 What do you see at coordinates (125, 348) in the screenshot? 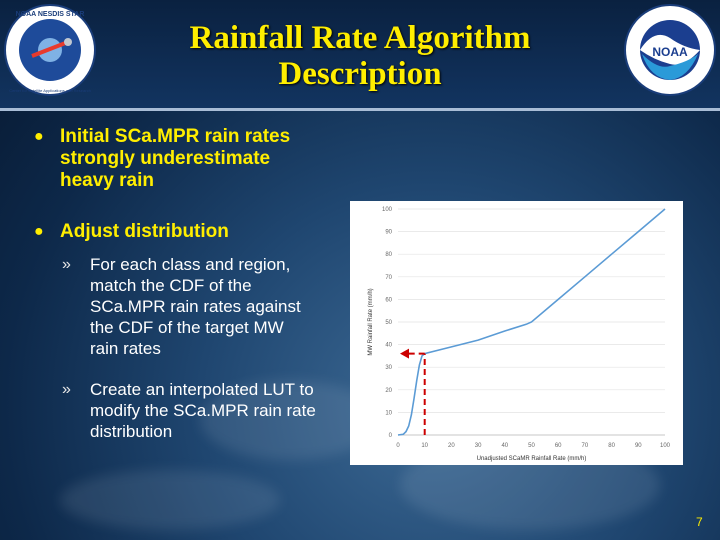
I see `subbullet-line: rain rates` at bounding box center [125, 348].